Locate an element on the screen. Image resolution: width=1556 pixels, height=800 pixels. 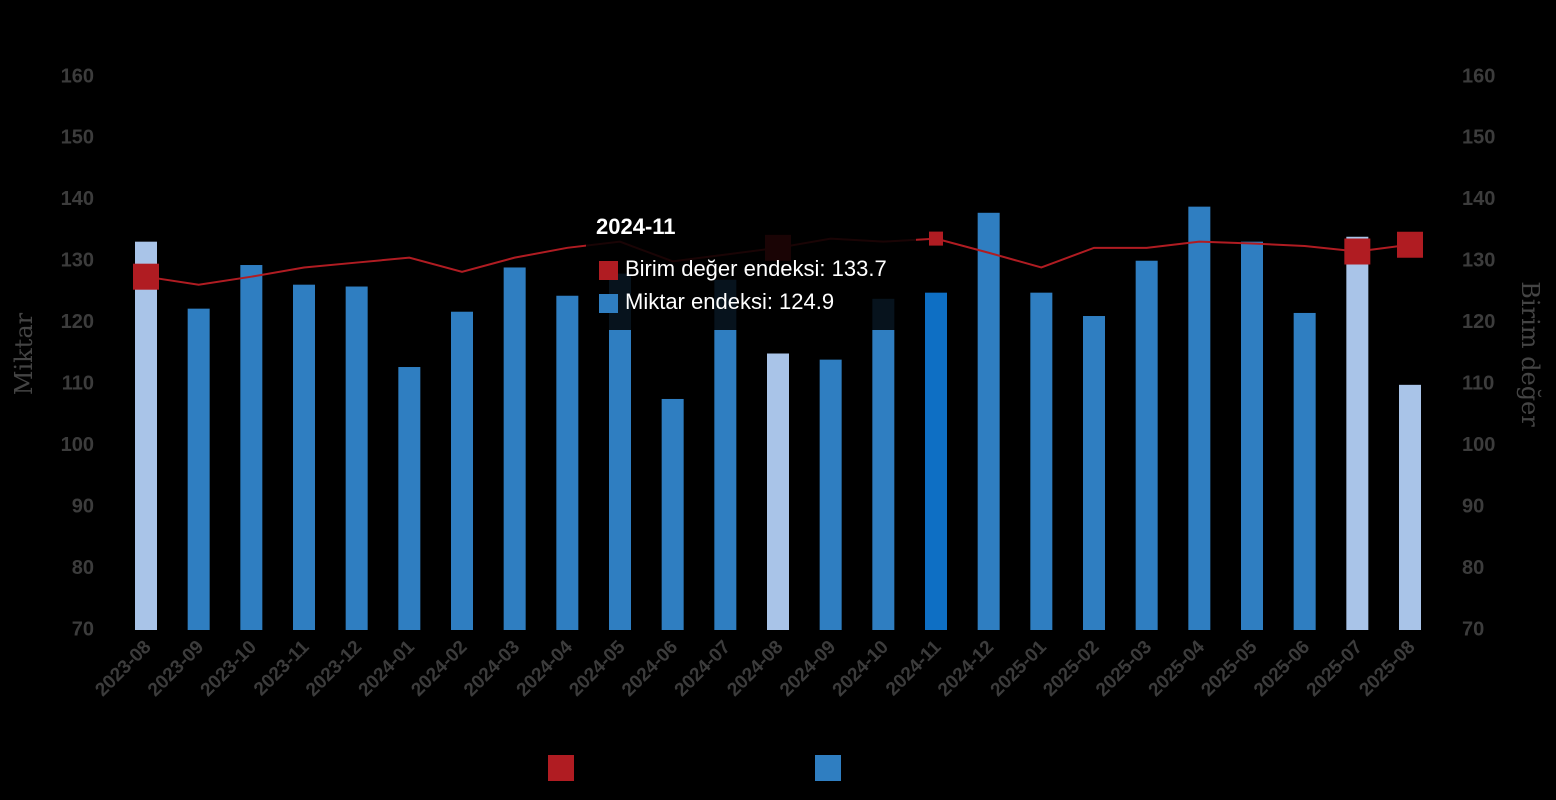
y-tick-label: 160 is located at coordinates (77, 76).